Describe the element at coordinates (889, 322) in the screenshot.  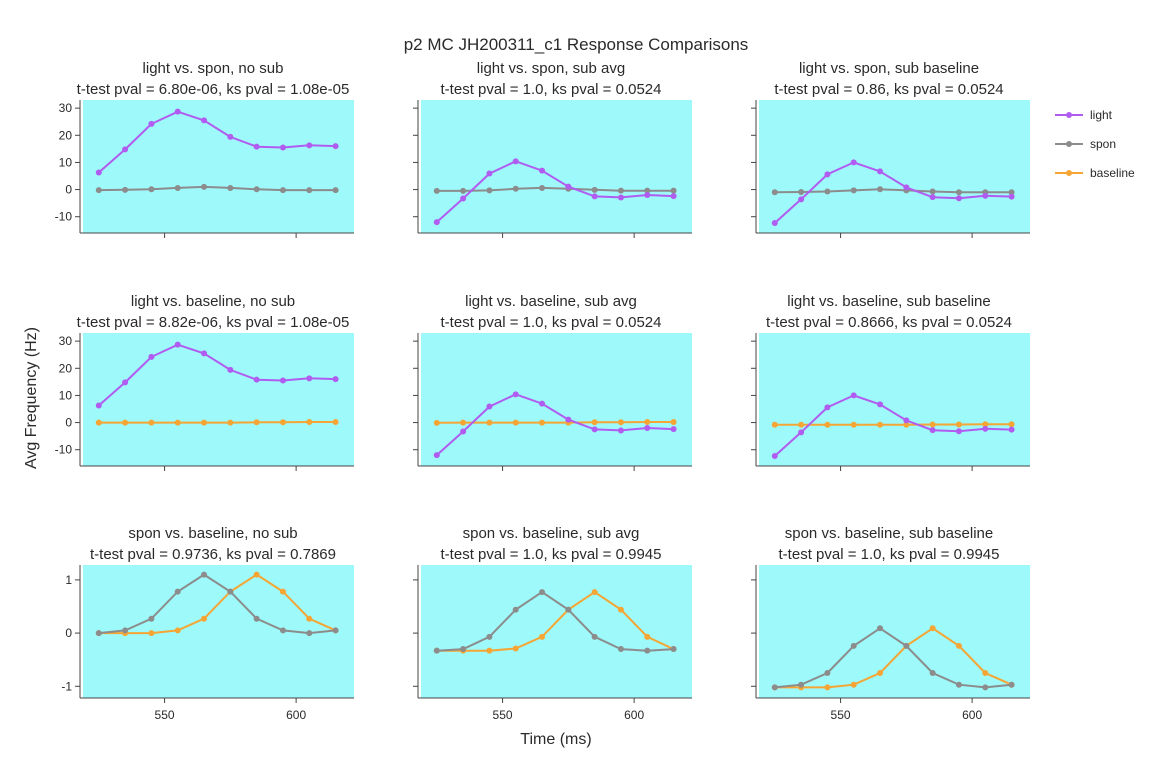
I see `subplot-subtitle: t-test pval = 0.8666, ks pval = 0.0524` at that location.